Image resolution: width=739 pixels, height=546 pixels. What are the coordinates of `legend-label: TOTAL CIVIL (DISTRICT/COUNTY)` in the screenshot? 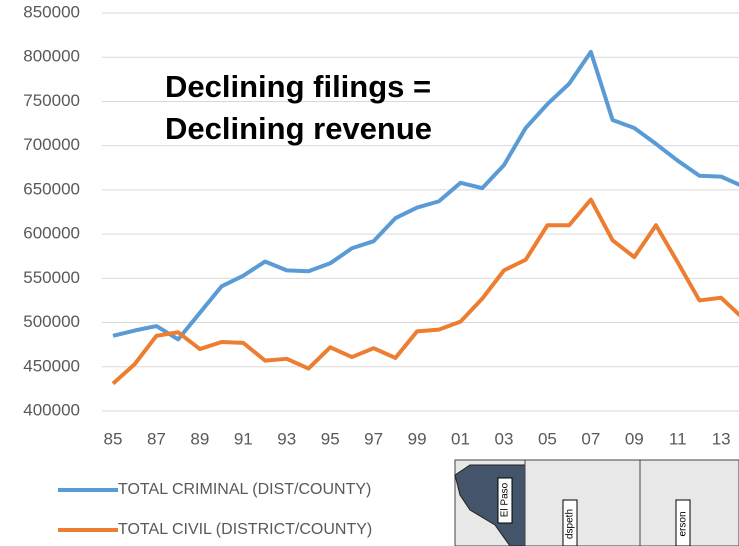 It's located at (245, 529).